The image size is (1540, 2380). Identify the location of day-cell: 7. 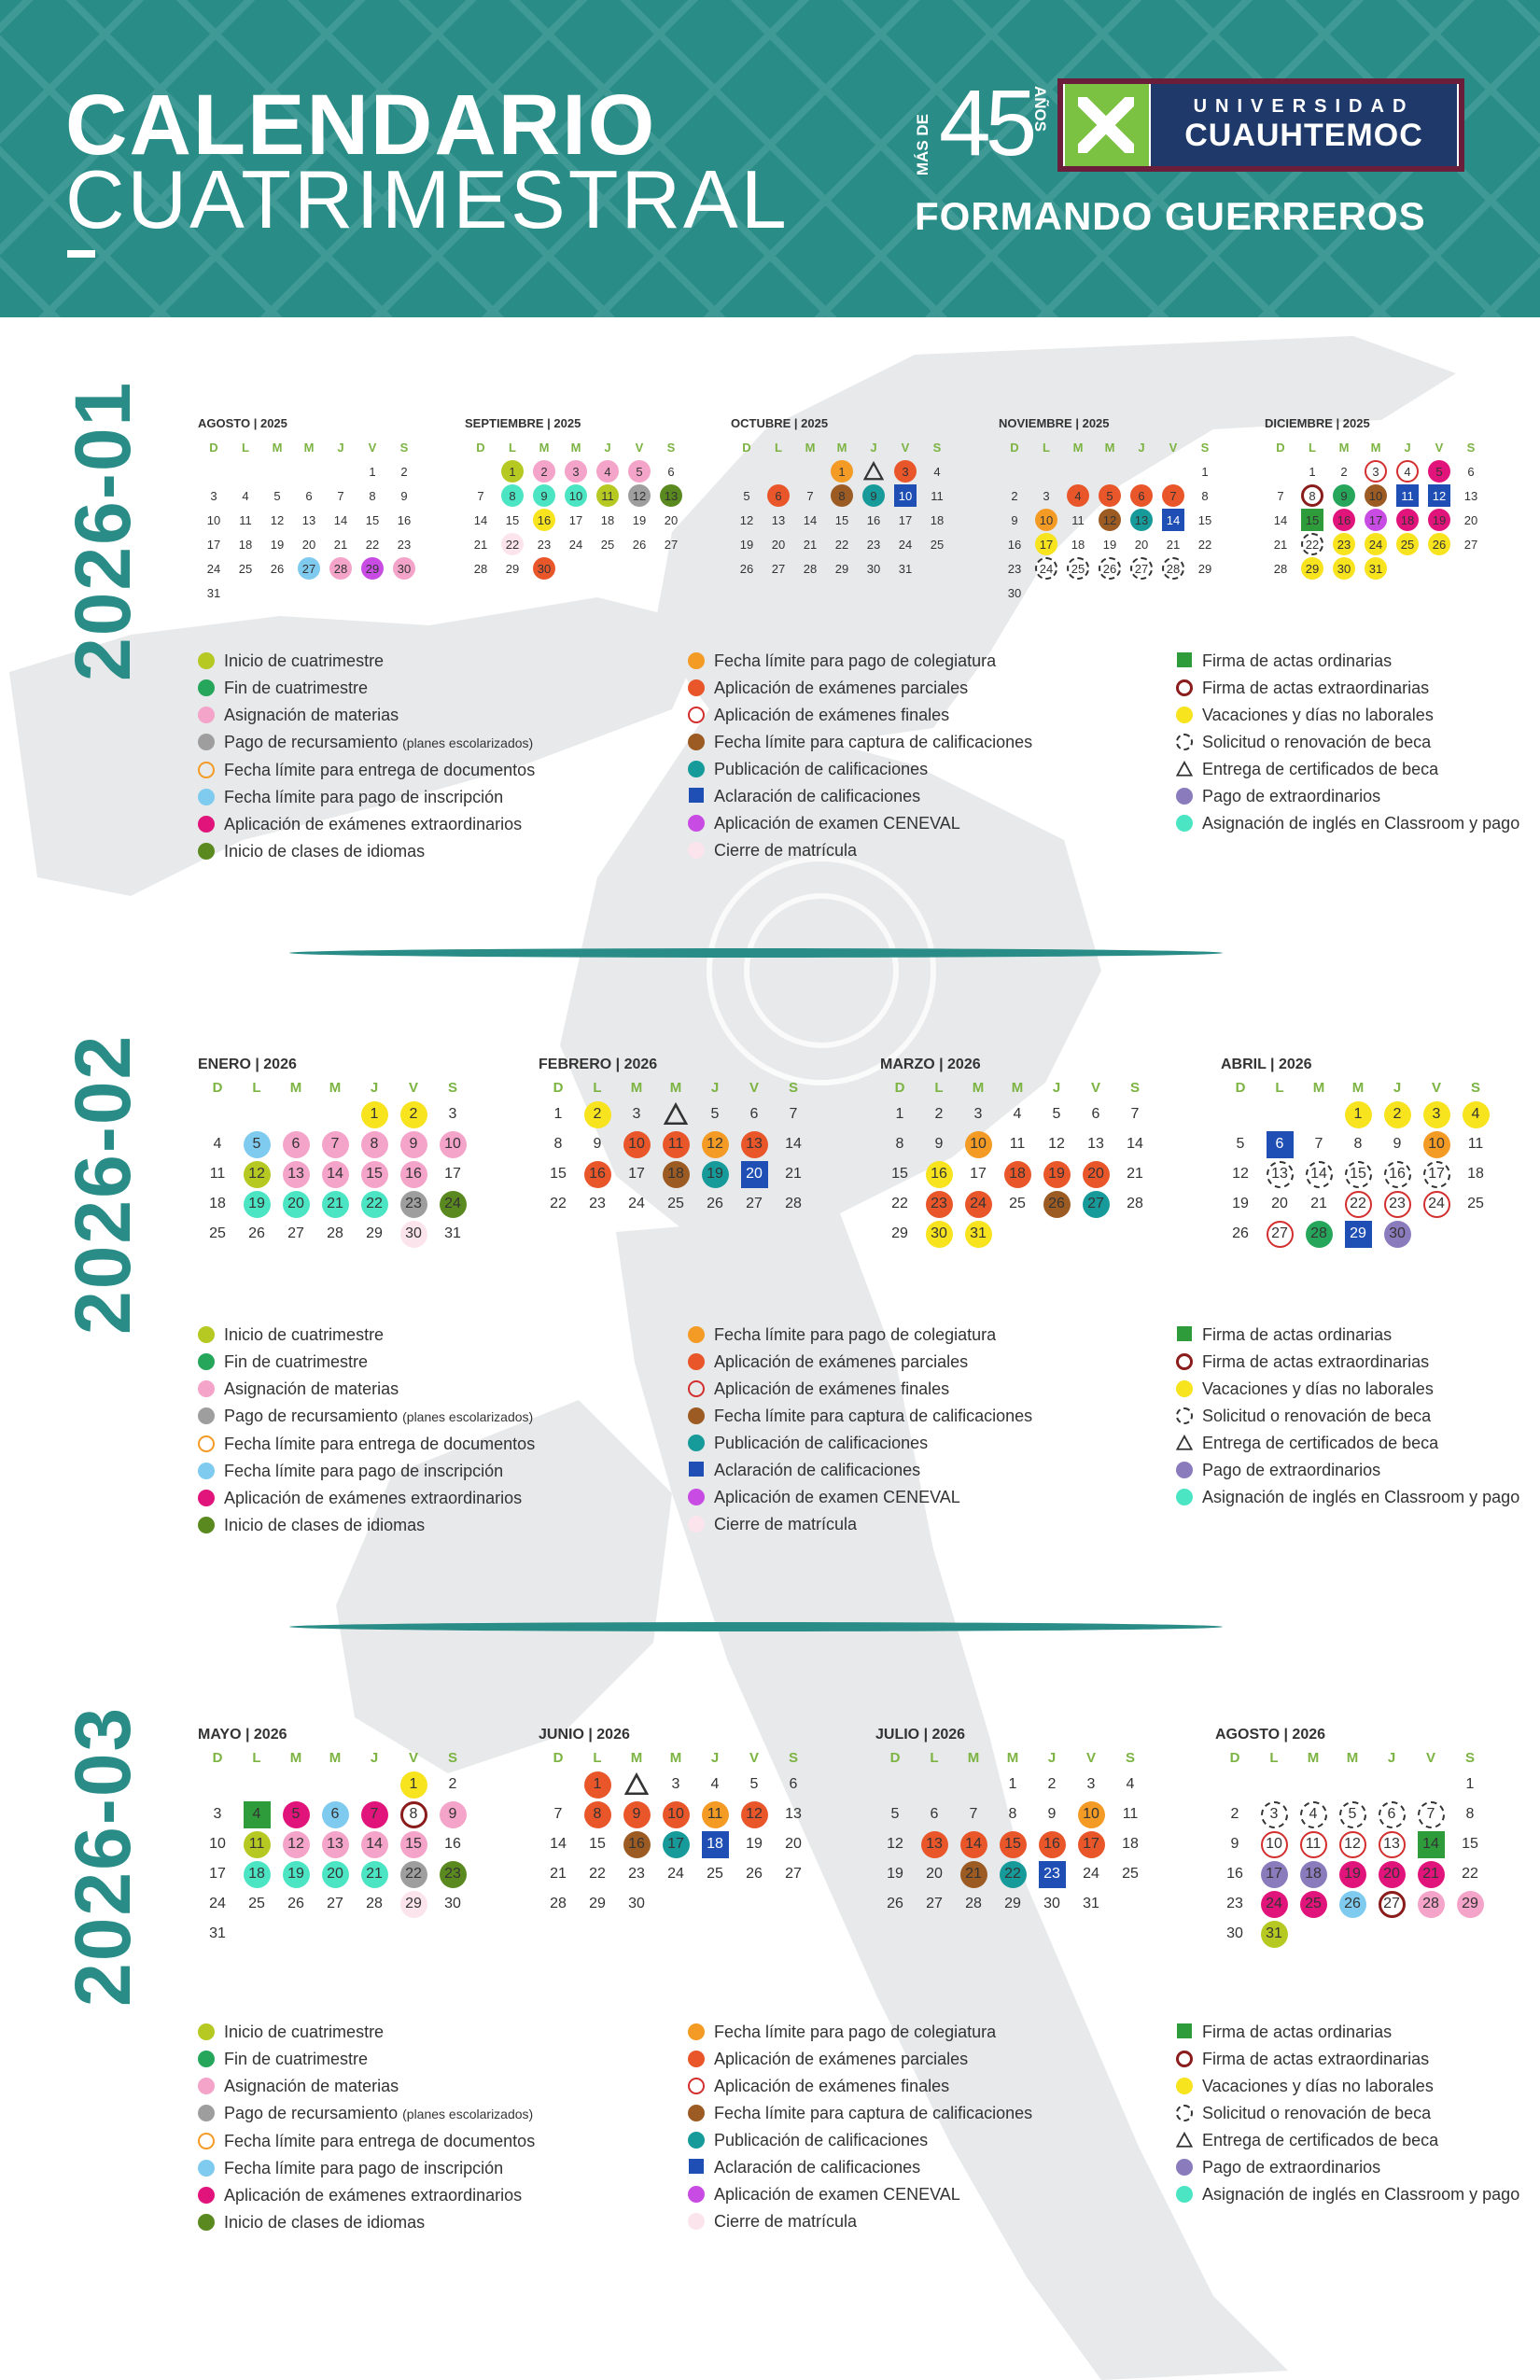
(374, 1814).